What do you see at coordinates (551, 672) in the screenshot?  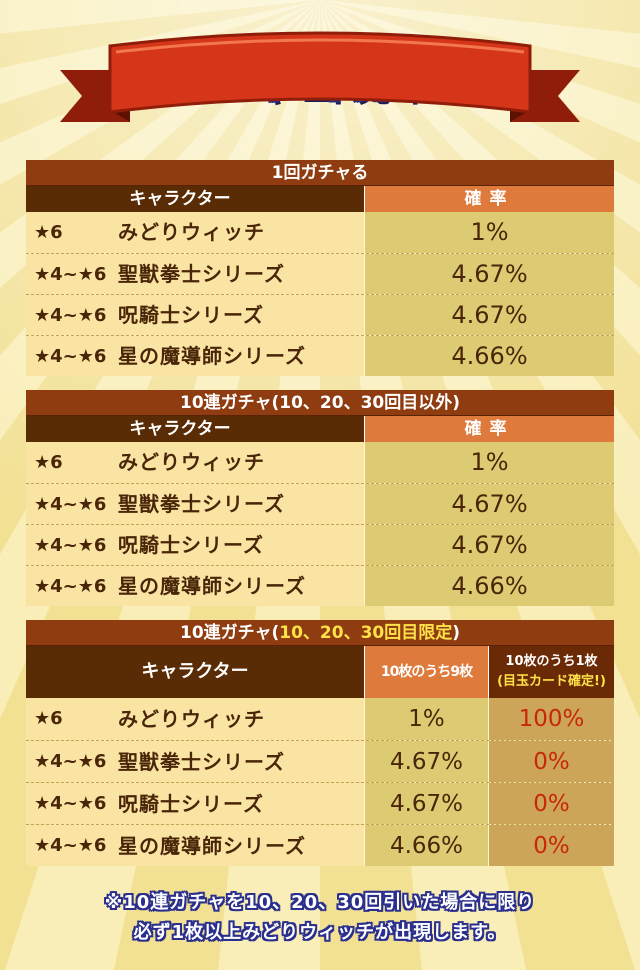 I see `column-one-of-ten: 10枚のうち1枚 (目玉カード確定!)` at bounding box center [551, 672].